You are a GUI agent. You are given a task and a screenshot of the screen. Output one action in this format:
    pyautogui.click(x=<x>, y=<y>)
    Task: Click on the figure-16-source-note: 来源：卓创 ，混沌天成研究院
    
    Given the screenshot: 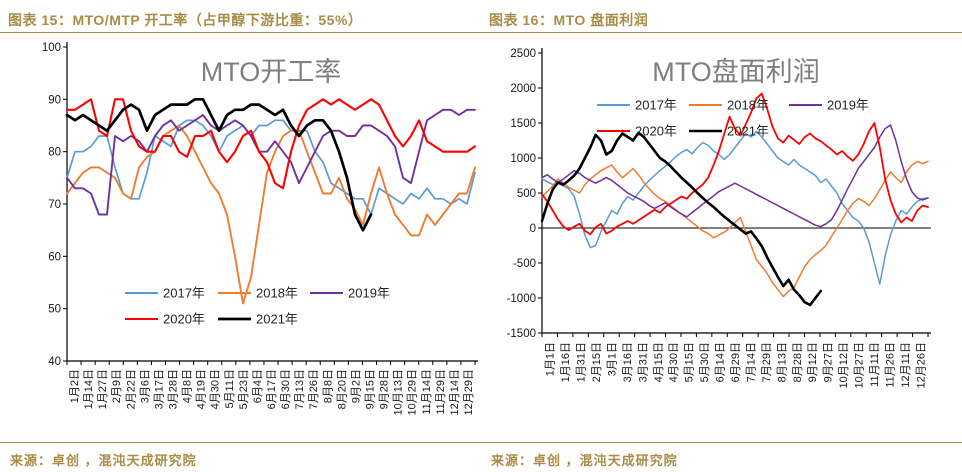 What is the action you would take?
    pyautogui.click(x=721, y=457)
    